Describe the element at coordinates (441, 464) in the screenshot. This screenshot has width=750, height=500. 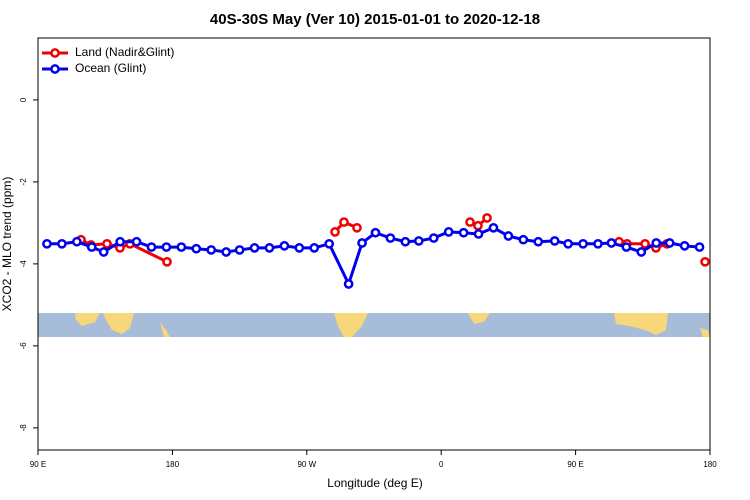
I see `x-tick-label: 0` at that location.